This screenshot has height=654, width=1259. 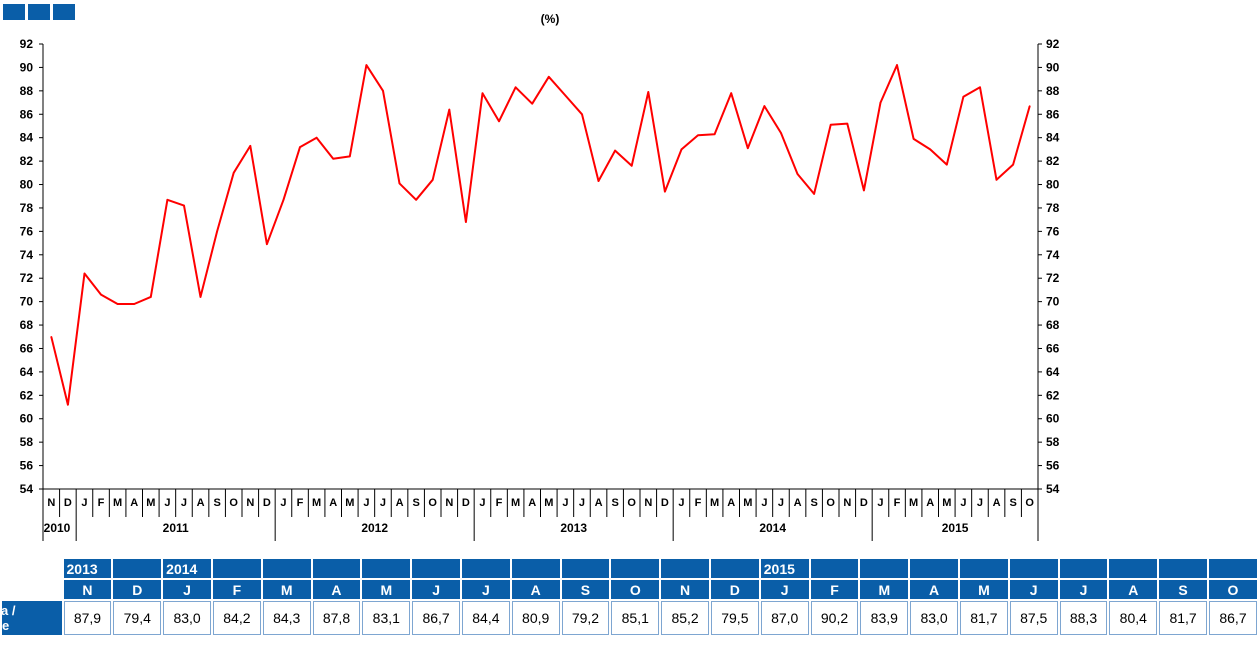 I want to click on y-tick-label-left: 74, so click(x=27, y=255).